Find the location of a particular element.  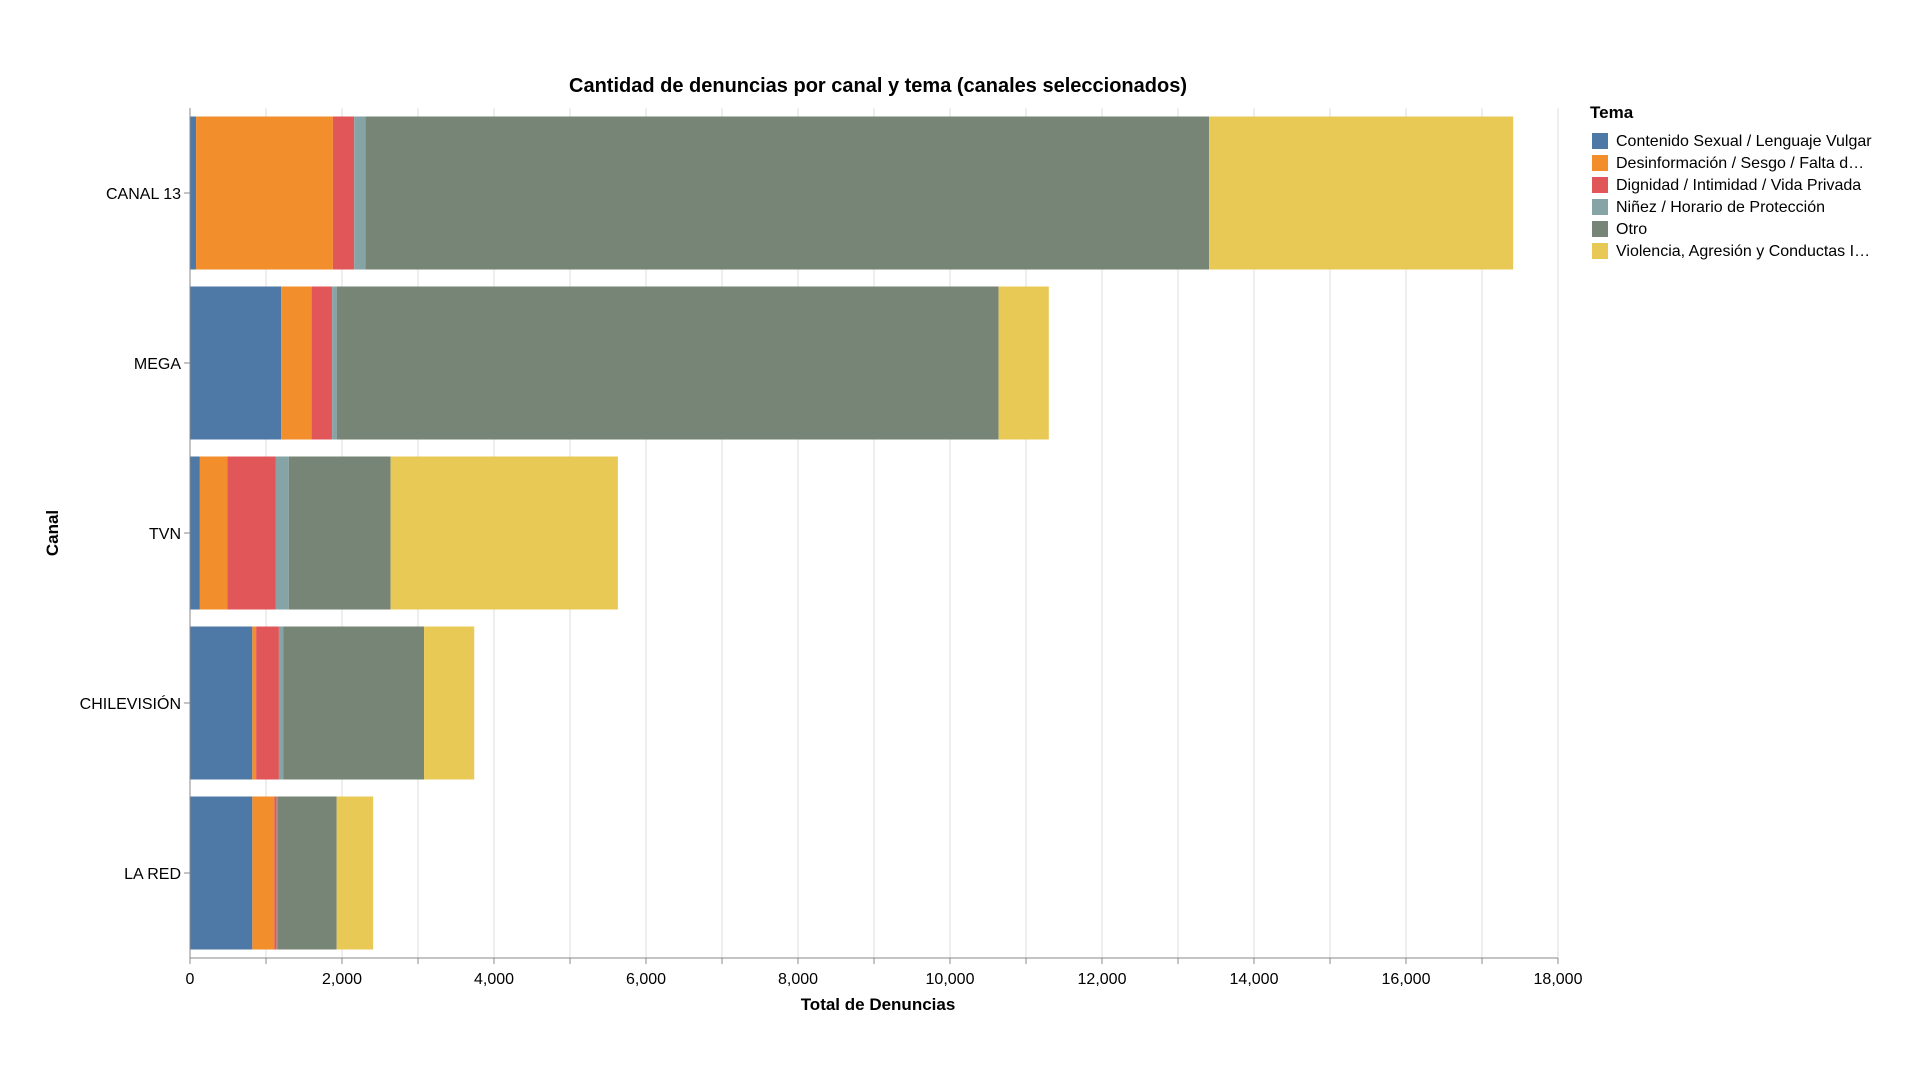

legend-title: Tema is located at coordinates (1612, 112).